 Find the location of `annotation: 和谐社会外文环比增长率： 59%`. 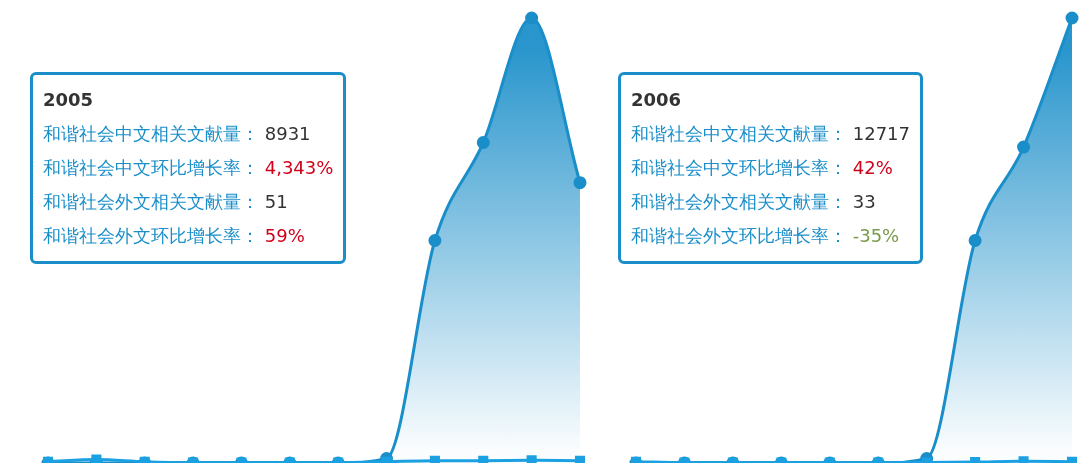

annotation: 和谐社会外文环比增长率： 59% is located at coordinates (174, 235).